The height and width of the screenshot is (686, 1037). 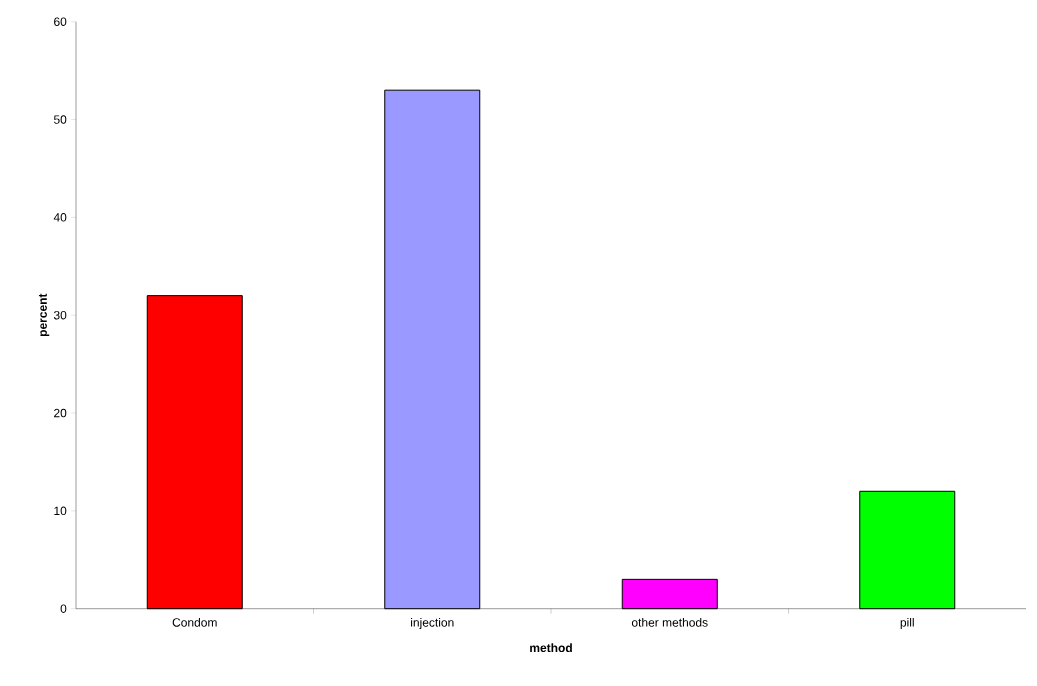 I want to click on x-tick-label: Condom, so click(x=194, y=622).